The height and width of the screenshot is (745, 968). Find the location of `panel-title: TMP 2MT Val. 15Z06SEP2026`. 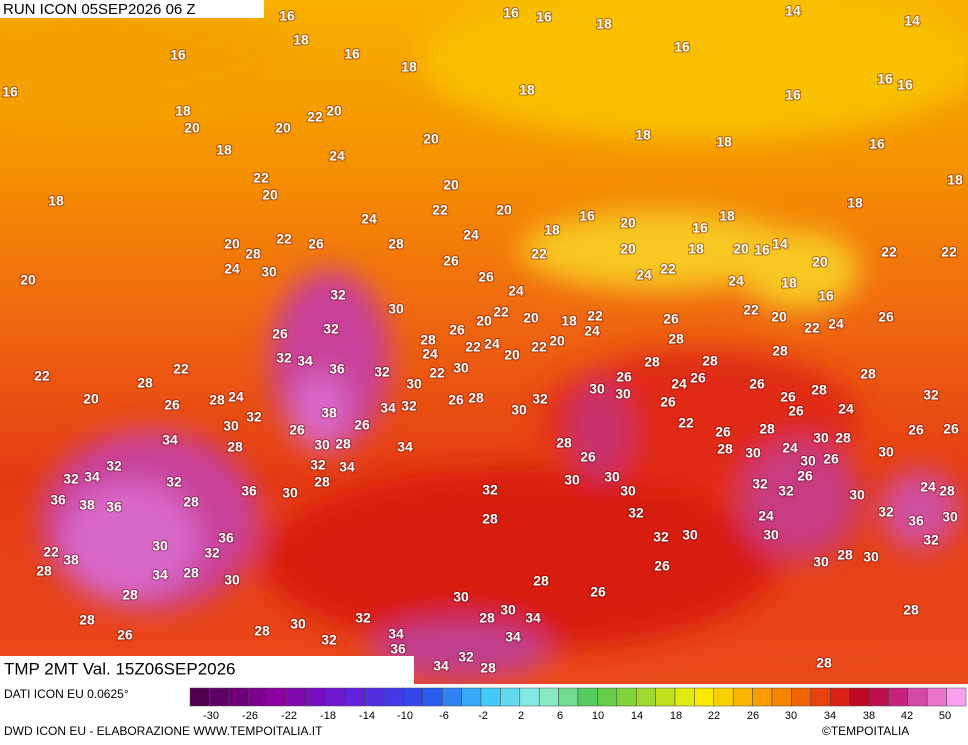

panel-title: TMP 2MT Val. 15Z06SEP2026 is located at coordinates (120, 668).